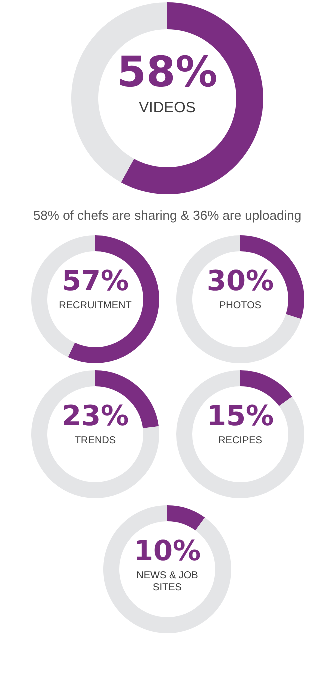  Describe the element at coordinates (95, 306) in the screenshot. I see `slice-label: RECRUITMENT` at that location.